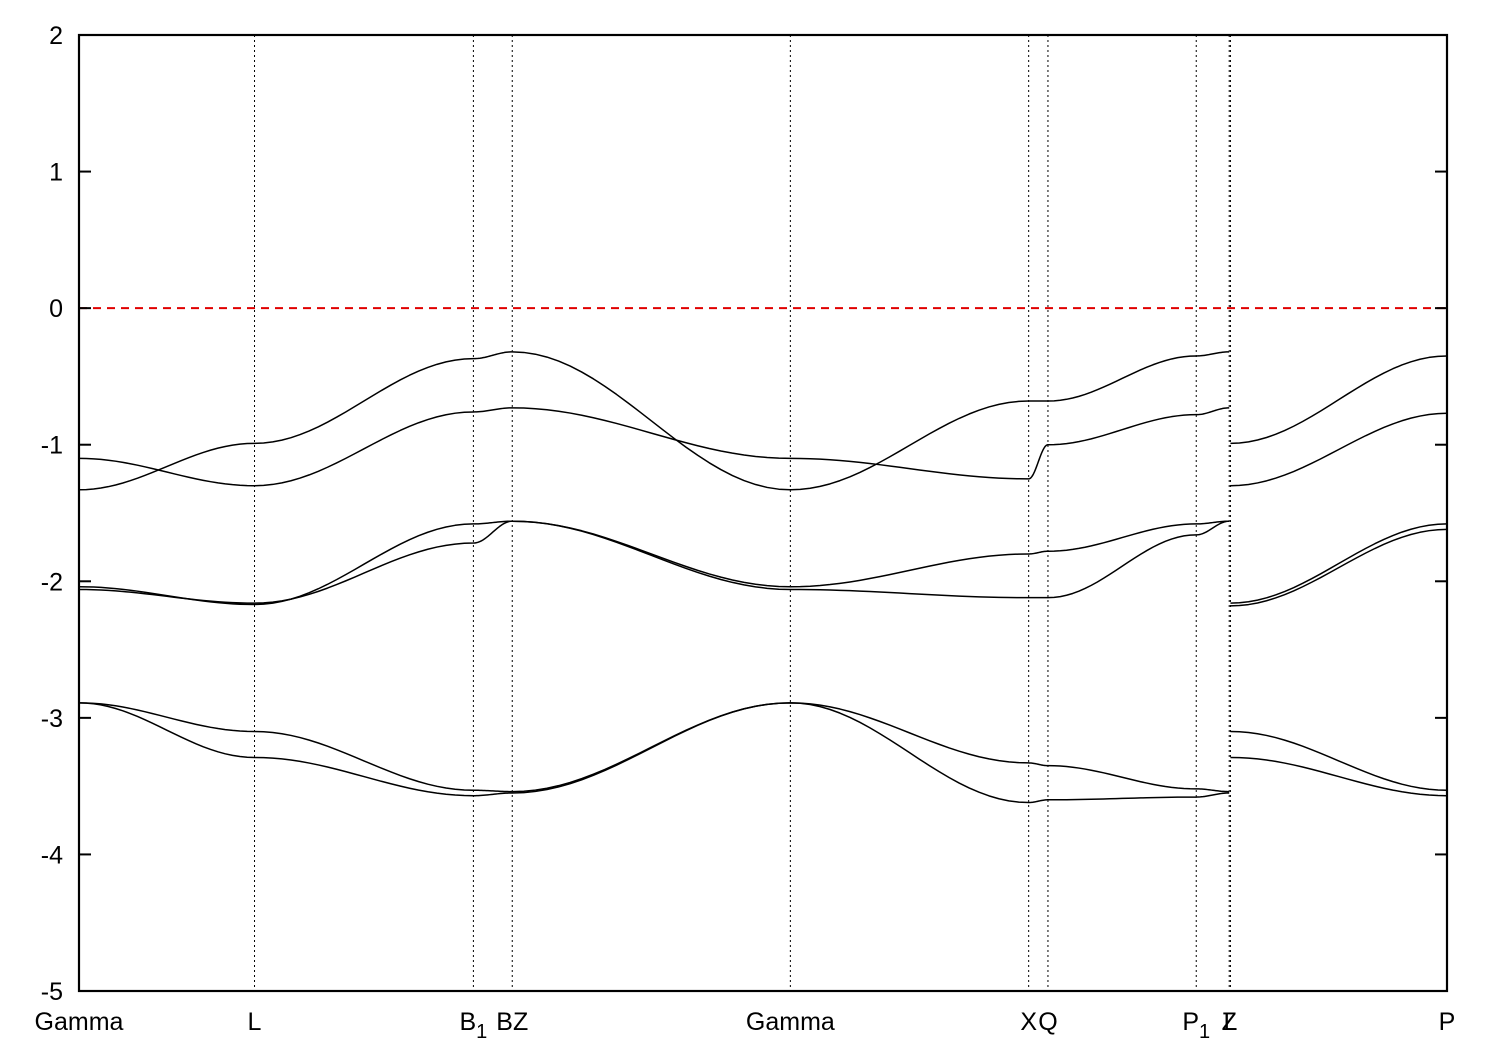 The width and height of the screenshot is (1500, 1050). Describe the element at coordinates (56, 309) in the screenshot. I see `y-tick-label-5: 0` at that location.